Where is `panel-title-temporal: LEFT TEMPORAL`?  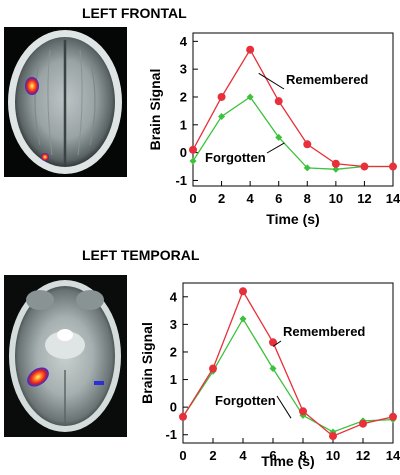 panel-title-temporal: LEFT TEMPORAL is located at coordinates (141, 255).